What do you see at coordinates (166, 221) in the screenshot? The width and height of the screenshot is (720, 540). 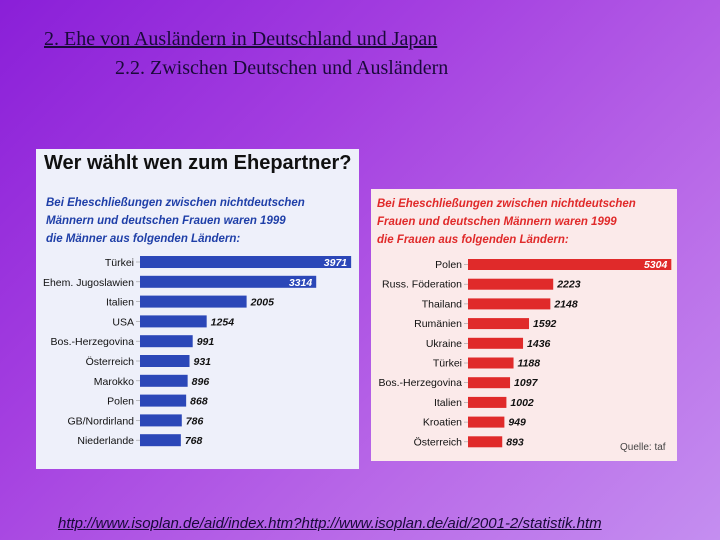 I see `left-subtitle-line-2: Männern und deutschen Frauen waren 1999` at bounding box center [166, 221].